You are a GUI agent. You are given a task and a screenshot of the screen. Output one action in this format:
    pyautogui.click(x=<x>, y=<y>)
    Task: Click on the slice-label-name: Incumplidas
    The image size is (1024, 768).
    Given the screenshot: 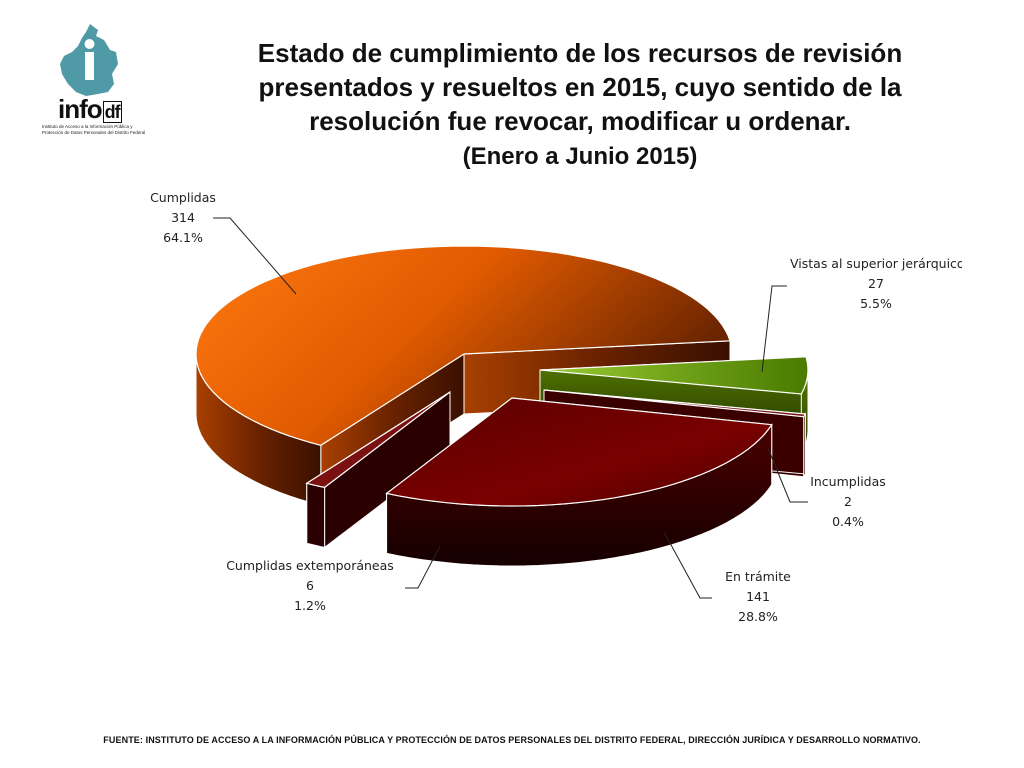 What is the action you would take?
    pyautogui.click(x=848, y=481)
    